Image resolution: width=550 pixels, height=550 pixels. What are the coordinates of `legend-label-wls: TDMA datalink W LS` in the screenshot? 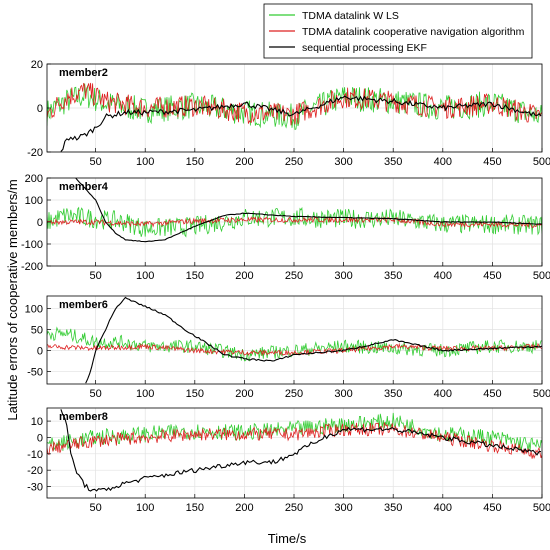 It's located at (350, 16).